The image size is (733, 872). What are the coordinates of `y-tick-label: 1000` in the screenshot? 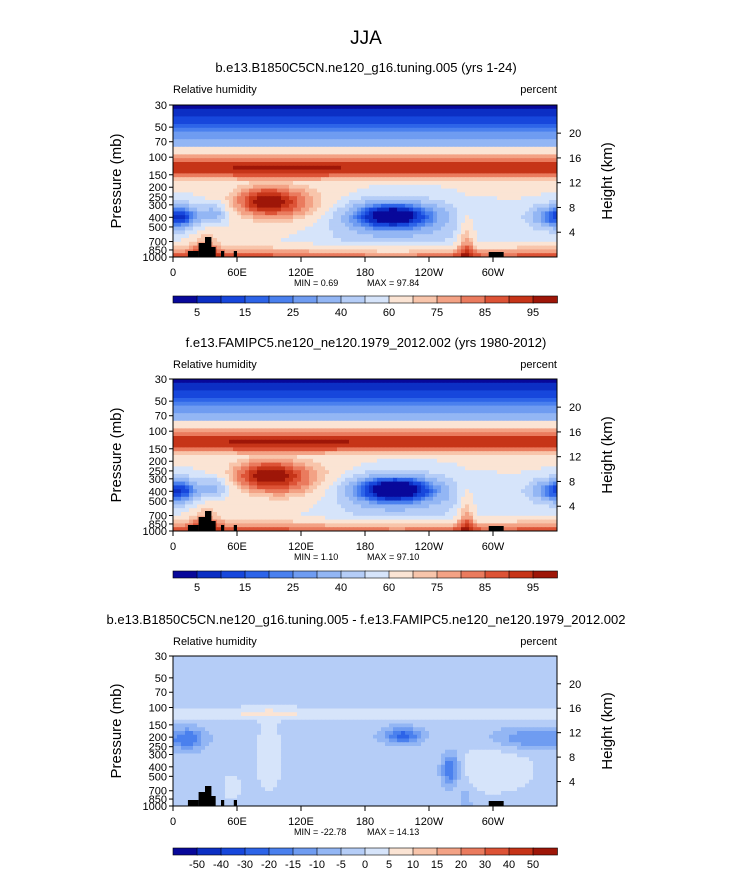 It's located at (155, 258).